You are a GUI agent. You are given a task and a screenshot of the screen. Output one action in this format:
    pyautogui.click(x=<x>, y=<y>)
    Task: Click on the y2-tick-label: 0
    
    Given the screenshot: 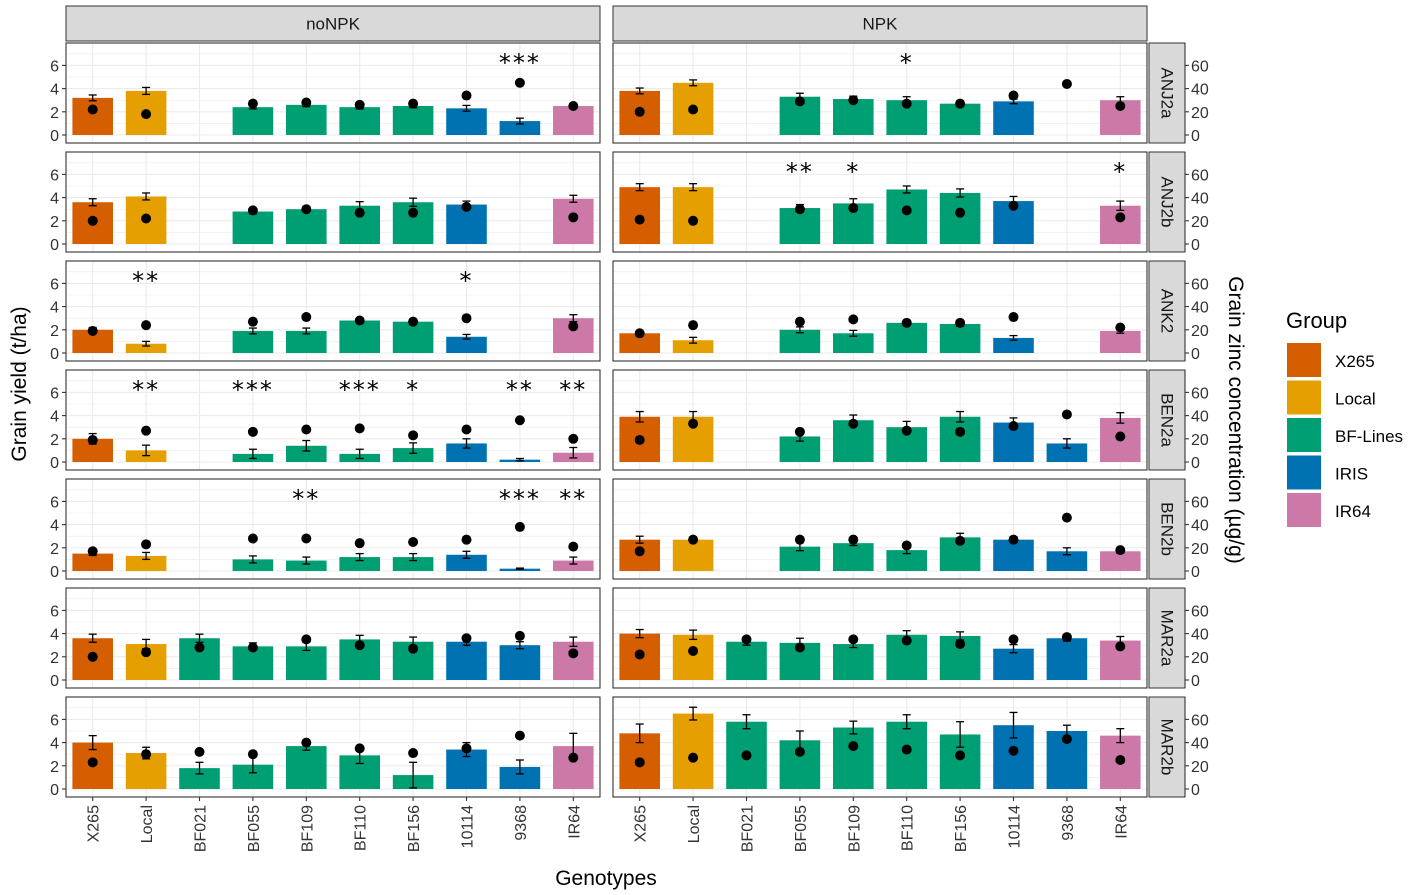 What is the action you would take?
    pyautogui.click(x=1195, y=681)
    